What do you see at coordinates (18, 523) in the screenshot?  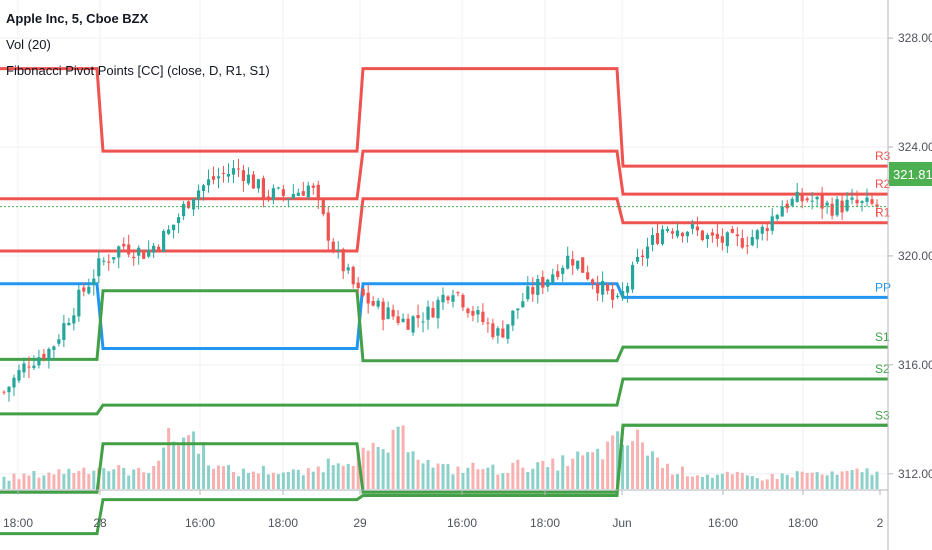 I see `time-tick-label: 18:00` at bounding box center [18, 523].